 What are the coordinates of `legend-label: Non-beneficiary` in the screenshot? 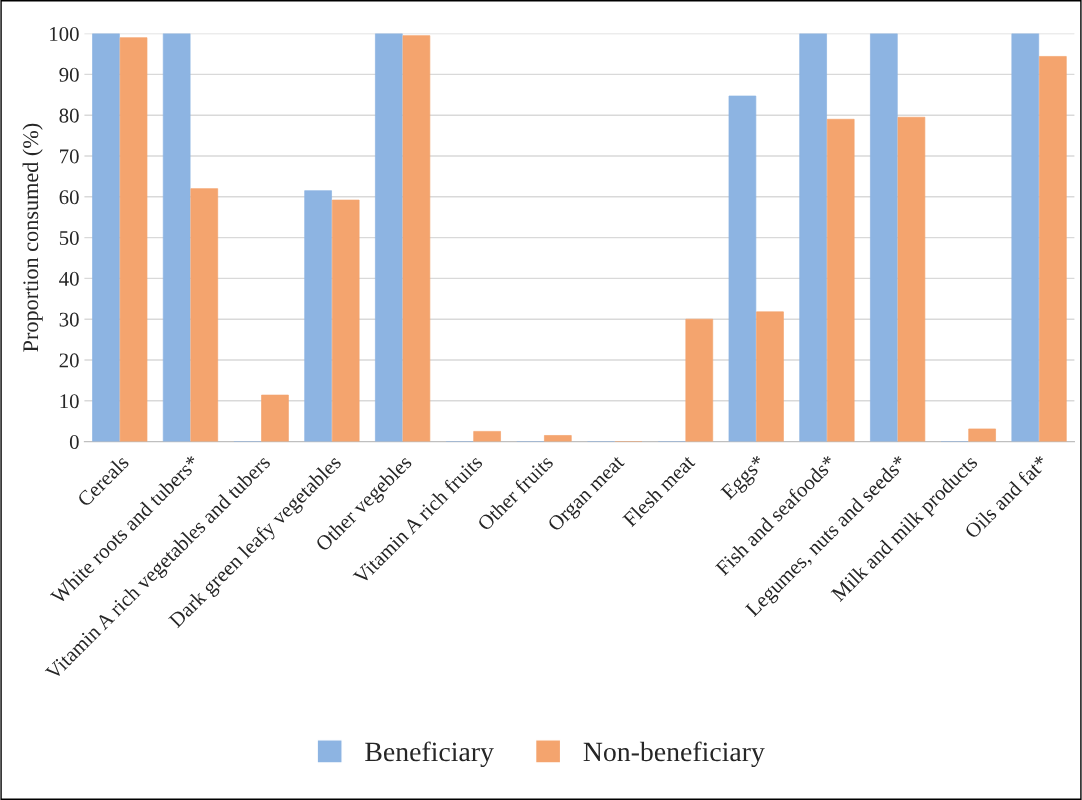 It's located at (674, 754).